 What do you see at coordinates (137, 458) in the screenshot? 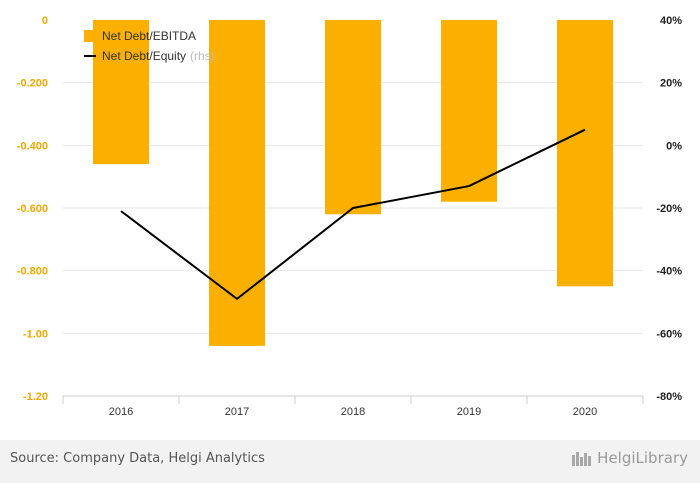
I see `source-text: Source: Company Data, Helgi Analytics` at bounding box center [137, 458].